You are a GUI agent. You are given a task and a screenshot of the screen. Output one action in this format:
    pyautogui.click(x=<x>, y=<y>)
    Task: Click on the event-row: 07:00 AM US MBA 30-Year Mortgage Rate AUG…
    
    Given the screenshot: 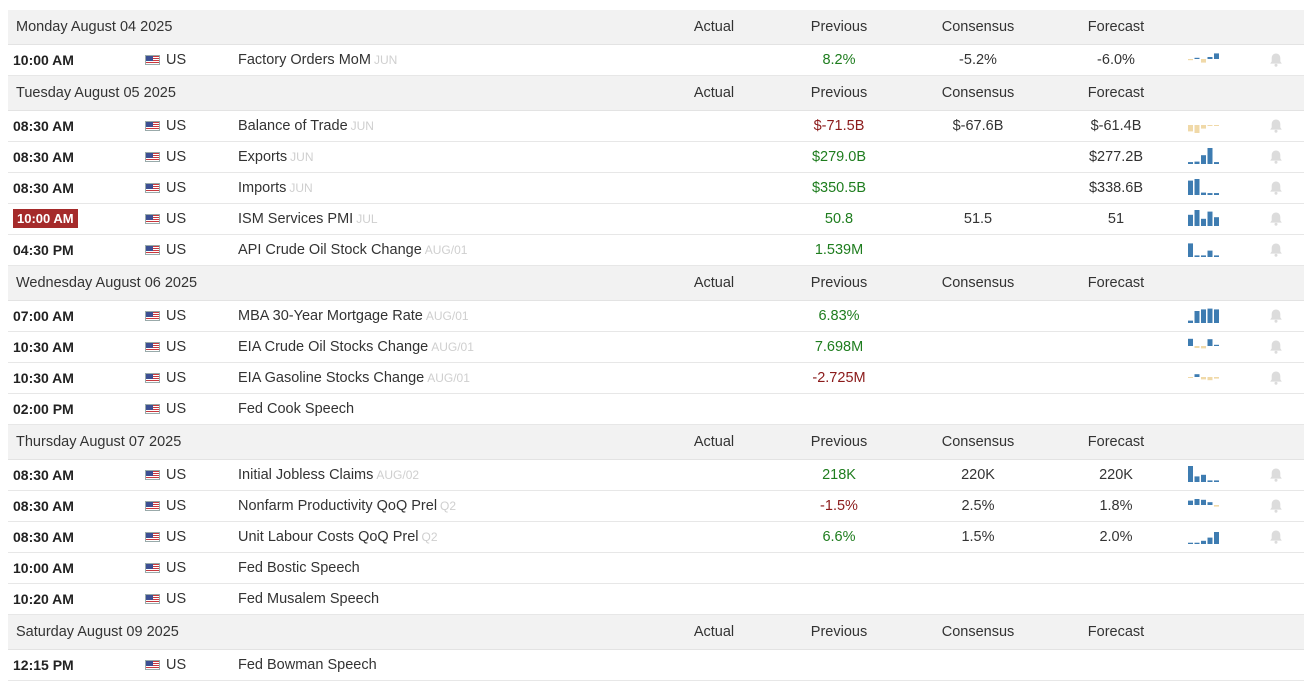 What is the action you would take?
    pyautogui.click(x=656, y=316)
    